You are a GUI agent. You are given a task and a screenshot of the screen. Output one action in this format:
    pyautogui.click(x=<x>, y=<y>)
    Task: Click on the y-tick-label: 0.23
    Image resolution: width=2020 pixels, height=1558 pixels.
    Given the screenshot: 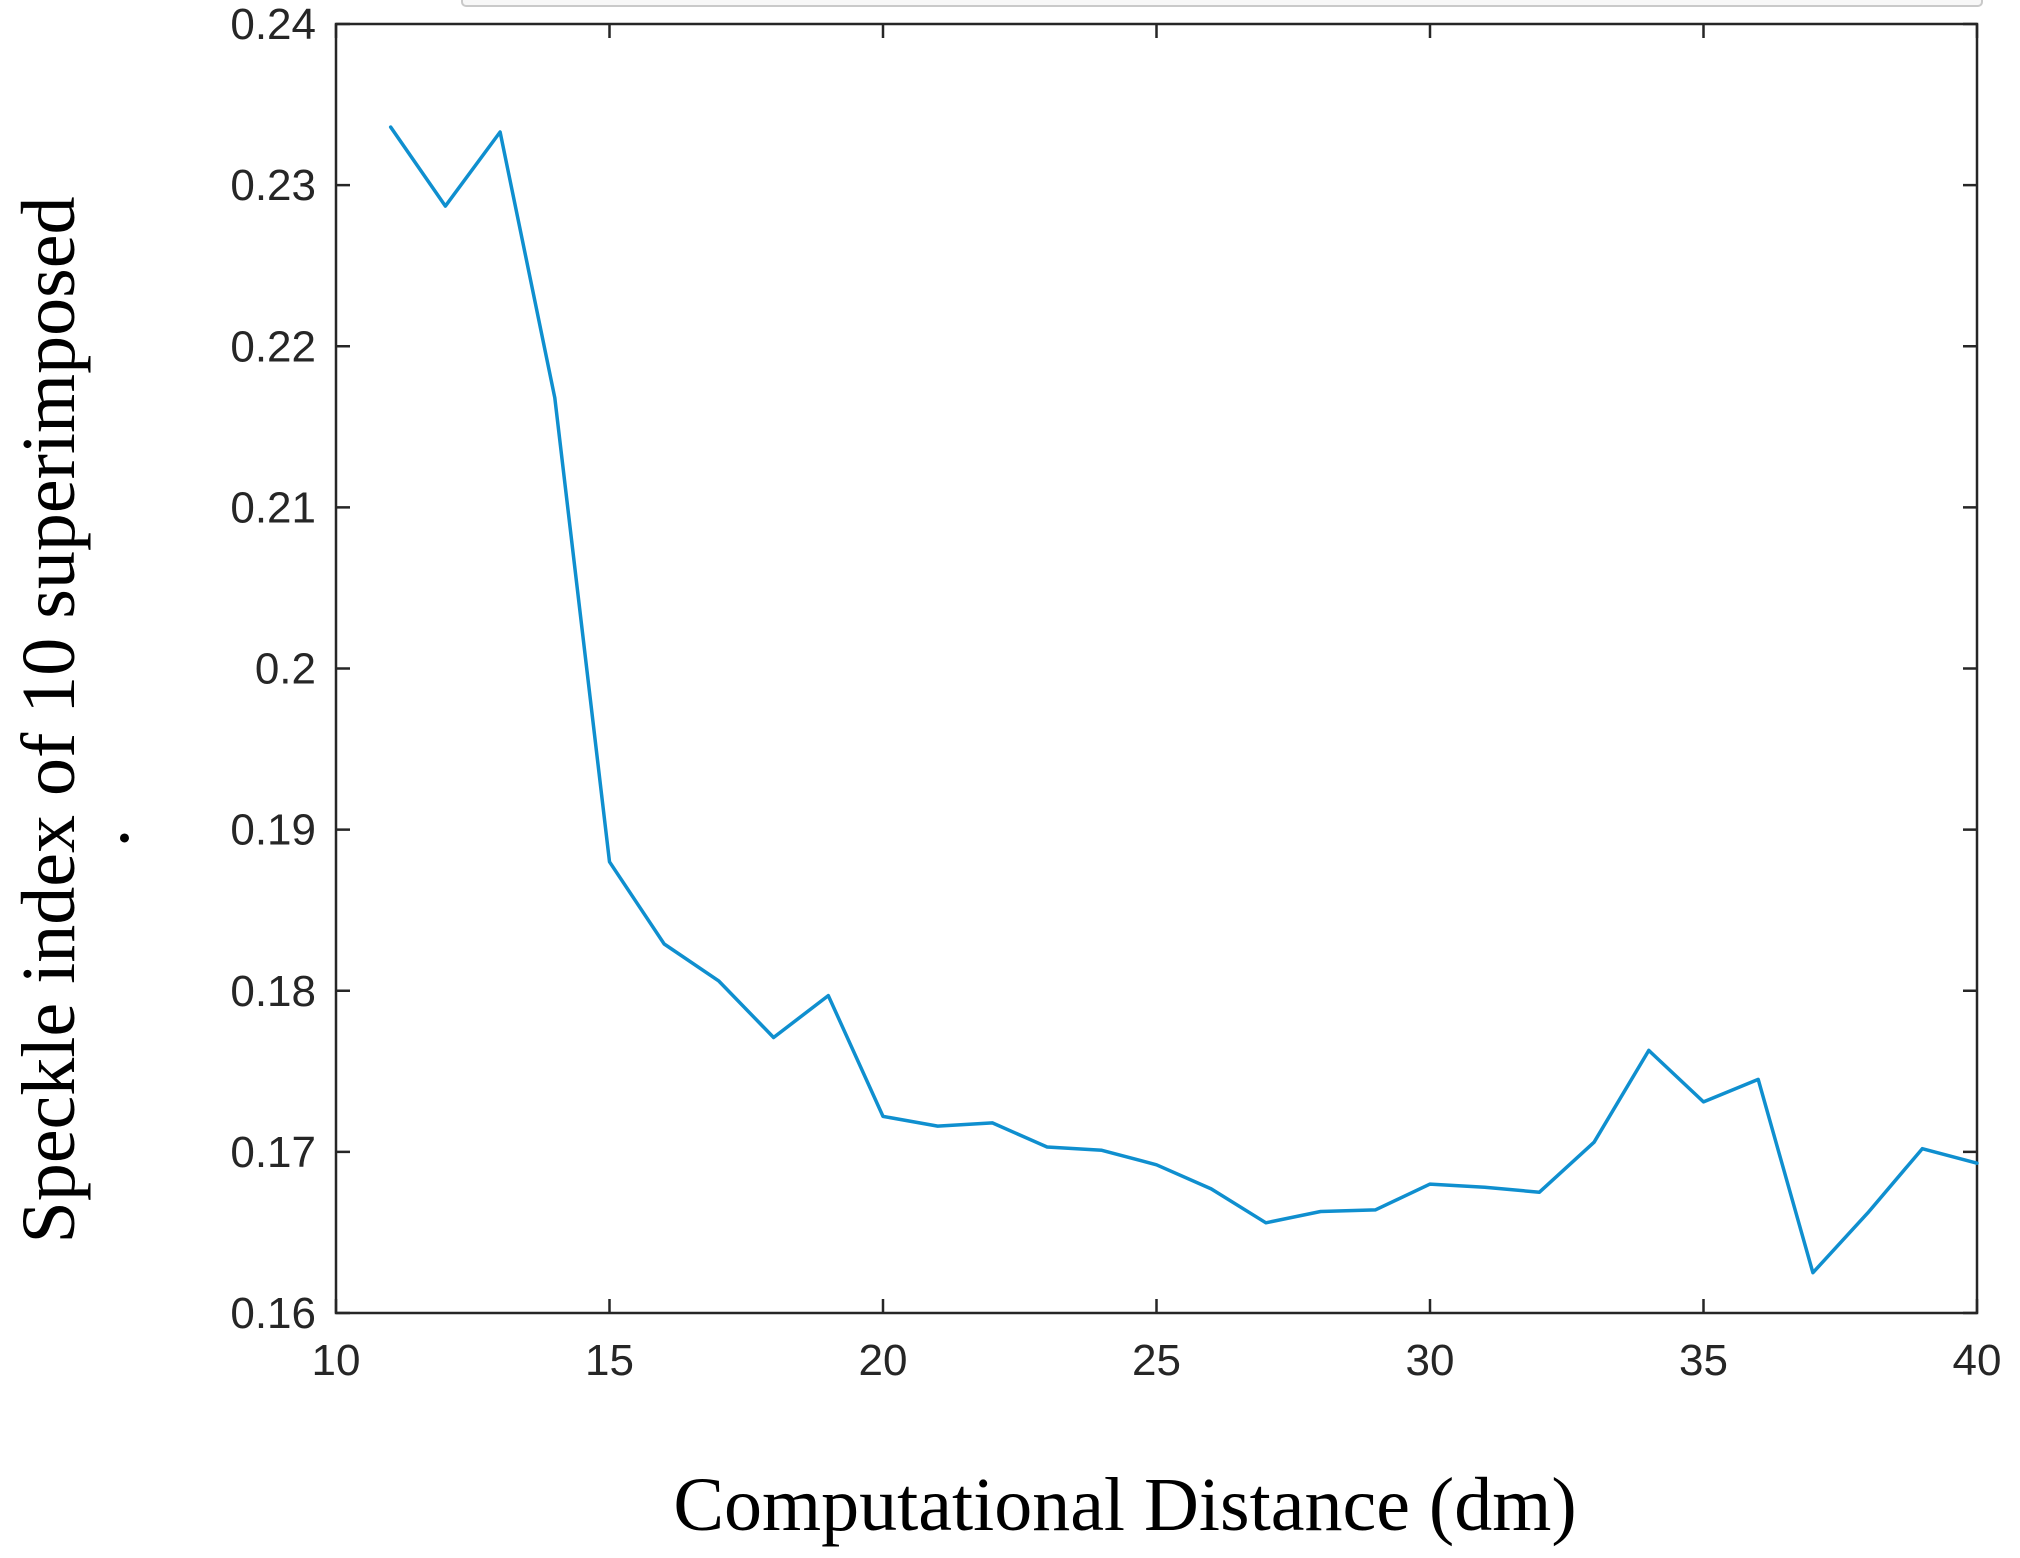 What is the action you would take?
    pyautogui.click(x=273, y=185)
    